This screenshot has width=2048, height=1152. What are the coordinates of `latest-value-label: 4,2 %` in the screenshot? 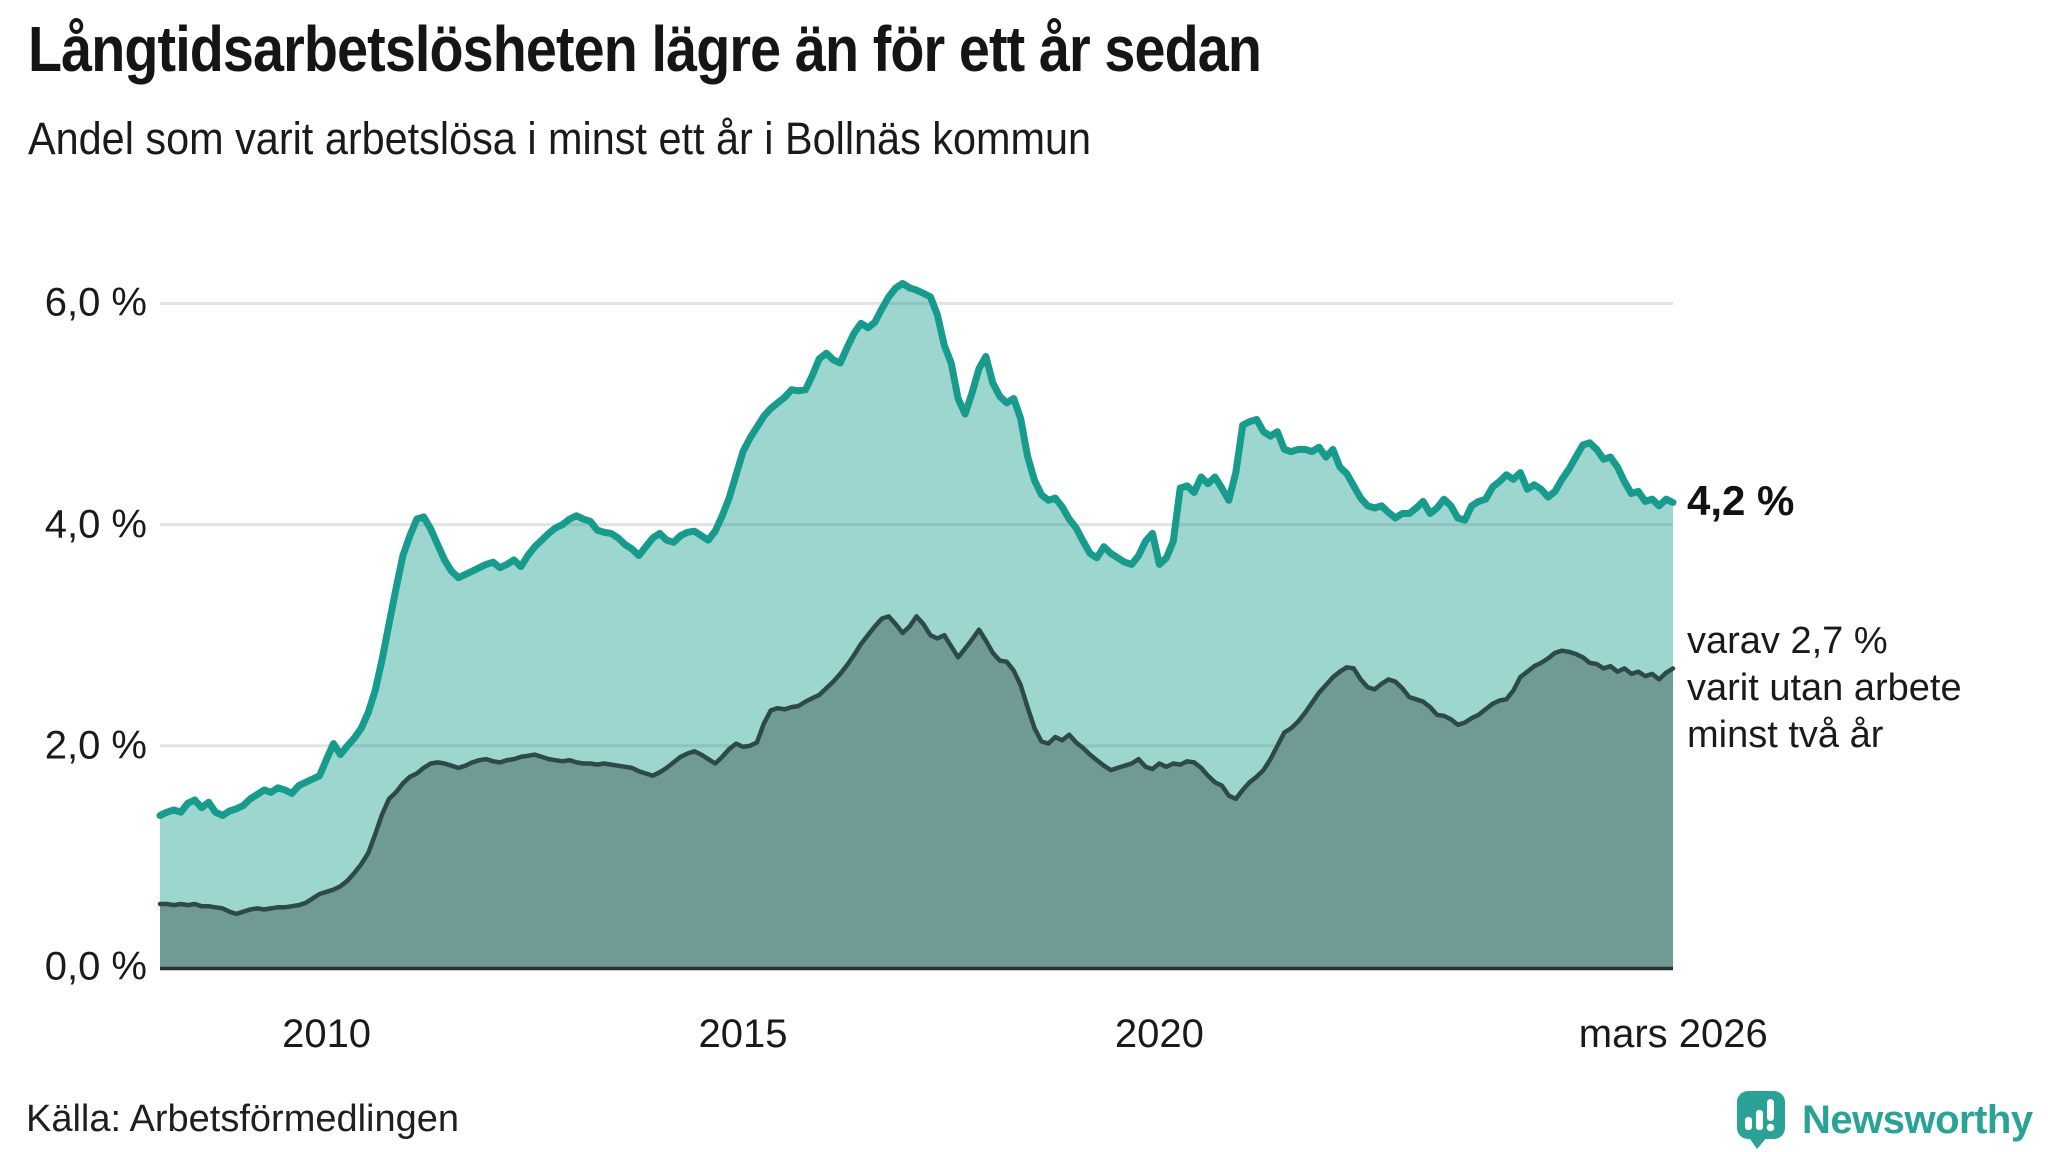 It's located at (1740, 501).